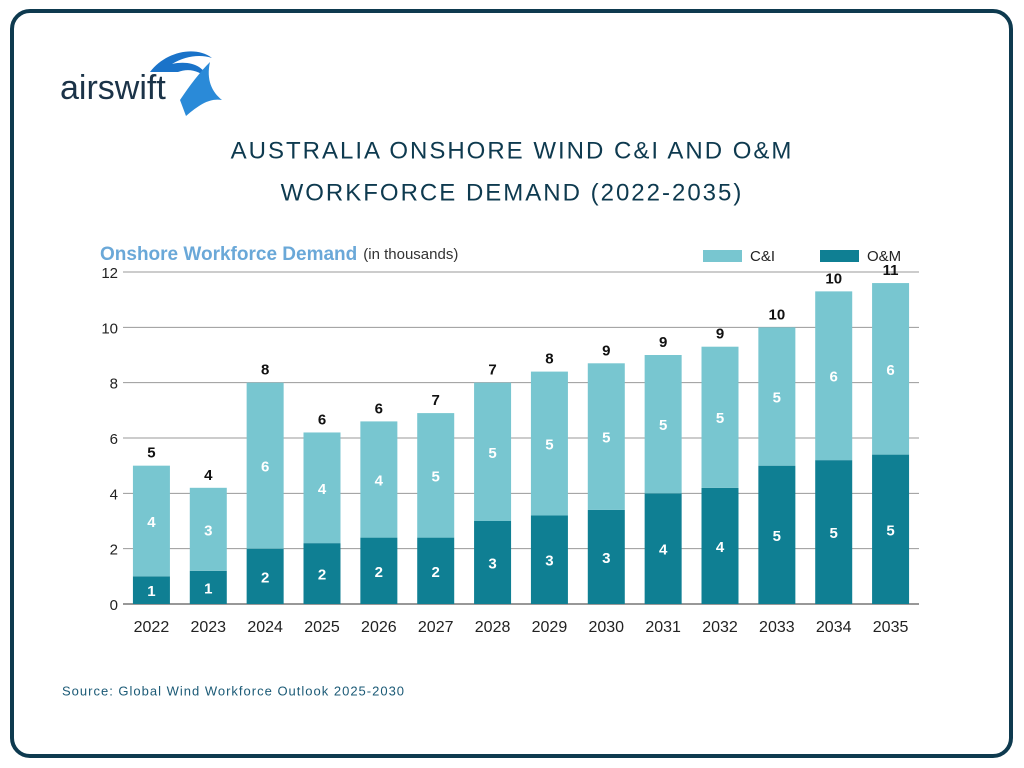  What do you see at coordinates (114, 439) in the screenshot?
I see `y-tick-label: 6` at bounding box center [114, 439].